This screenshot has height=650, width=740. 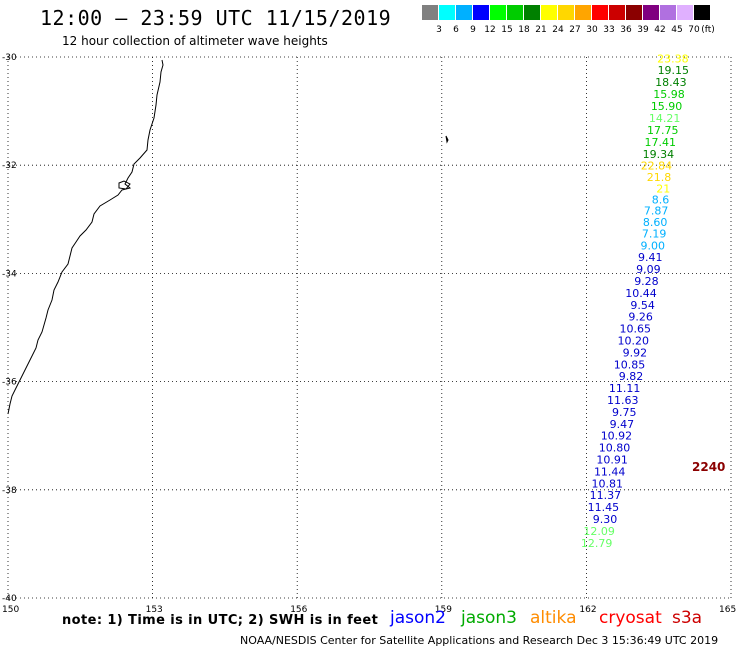 I want to click on legend-item-altika: altika, so click(x=553, y=618).